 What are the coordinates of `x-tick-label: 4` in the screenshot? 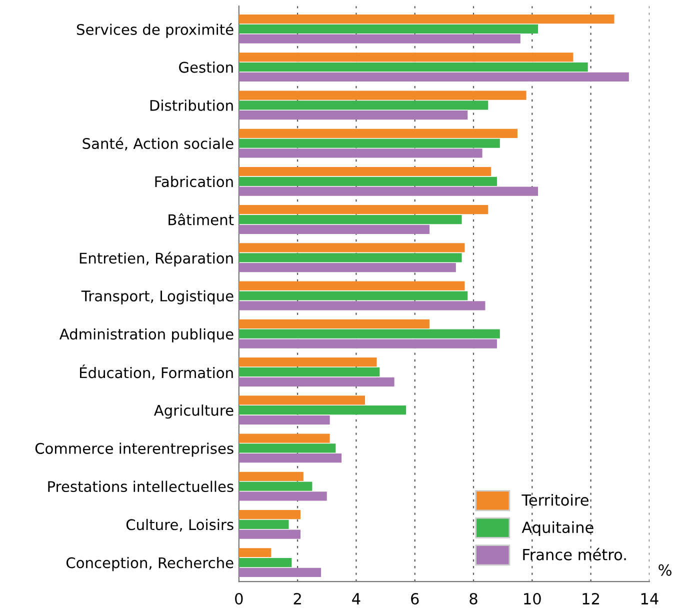 It's located at (356, 598).